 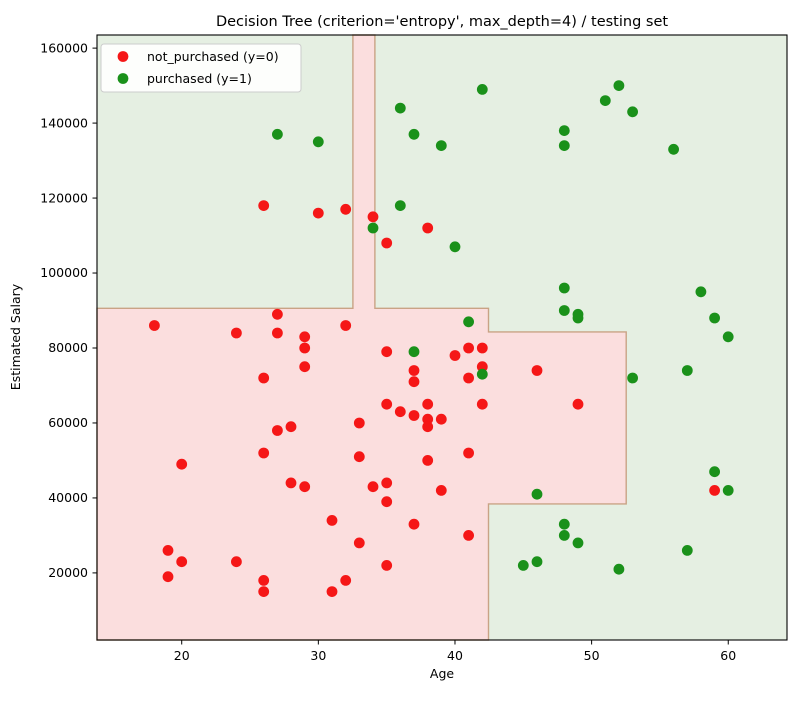 What do you see at coordinates (68, 422) in the screenshot?
I see `y-tick-label: 60000` at bounding box center [68, 422].